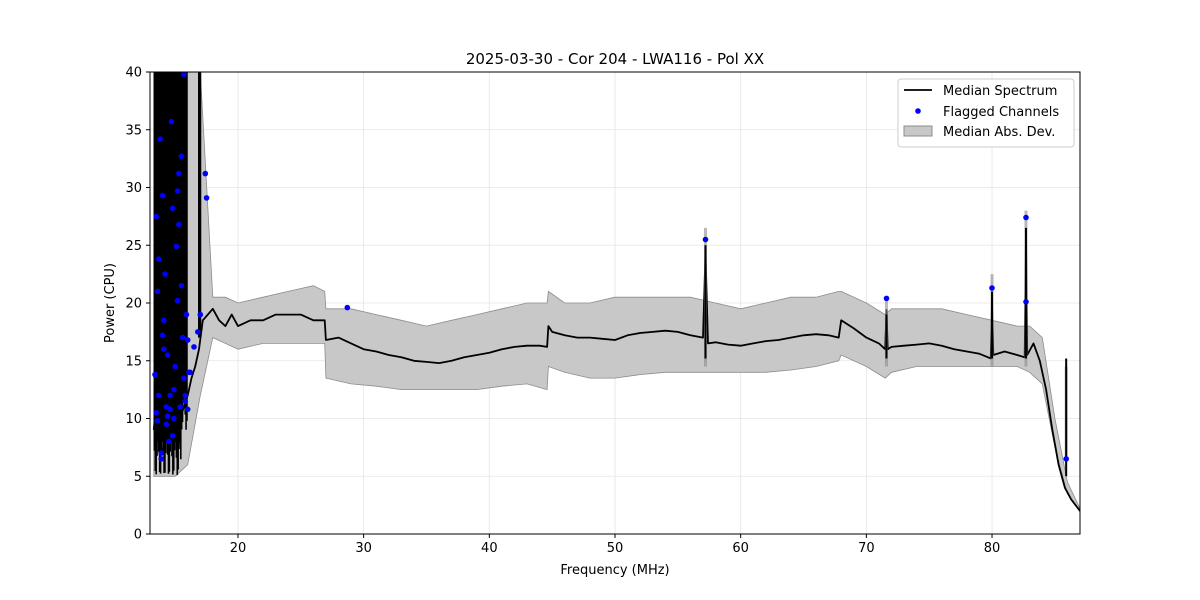 The image size is (1200, 600). What do you see at coordinates (615, 59) in the screenshot?
I see `chart-title: 2025-03-30 - Cor 204 - LWA116 - Pol XX` at bounding box center [615, 59].